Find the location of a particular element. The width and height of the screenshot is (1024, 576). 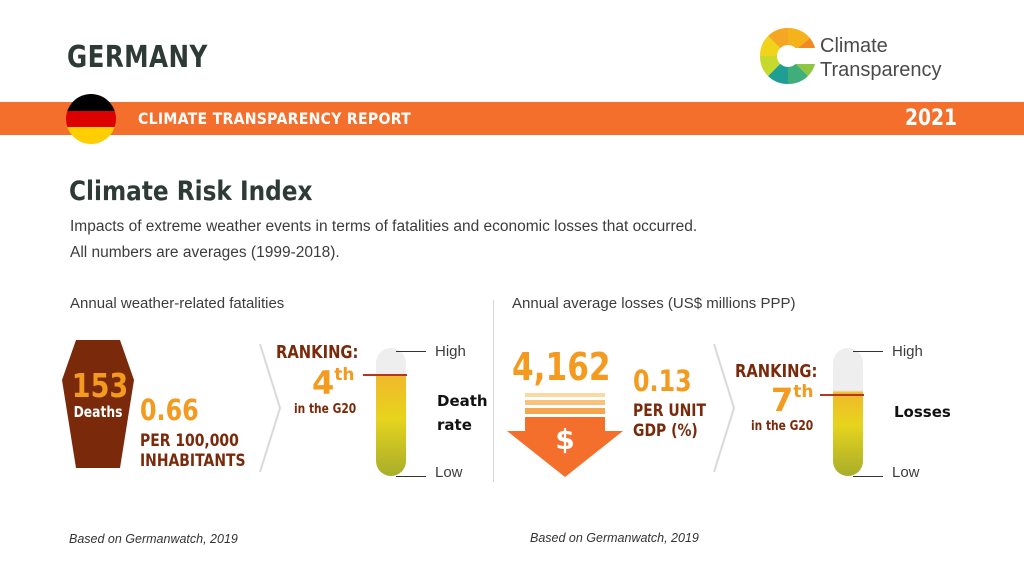

fatalities-source: Based on Germanwatch, 2019 is located at coordinates (153, 539).